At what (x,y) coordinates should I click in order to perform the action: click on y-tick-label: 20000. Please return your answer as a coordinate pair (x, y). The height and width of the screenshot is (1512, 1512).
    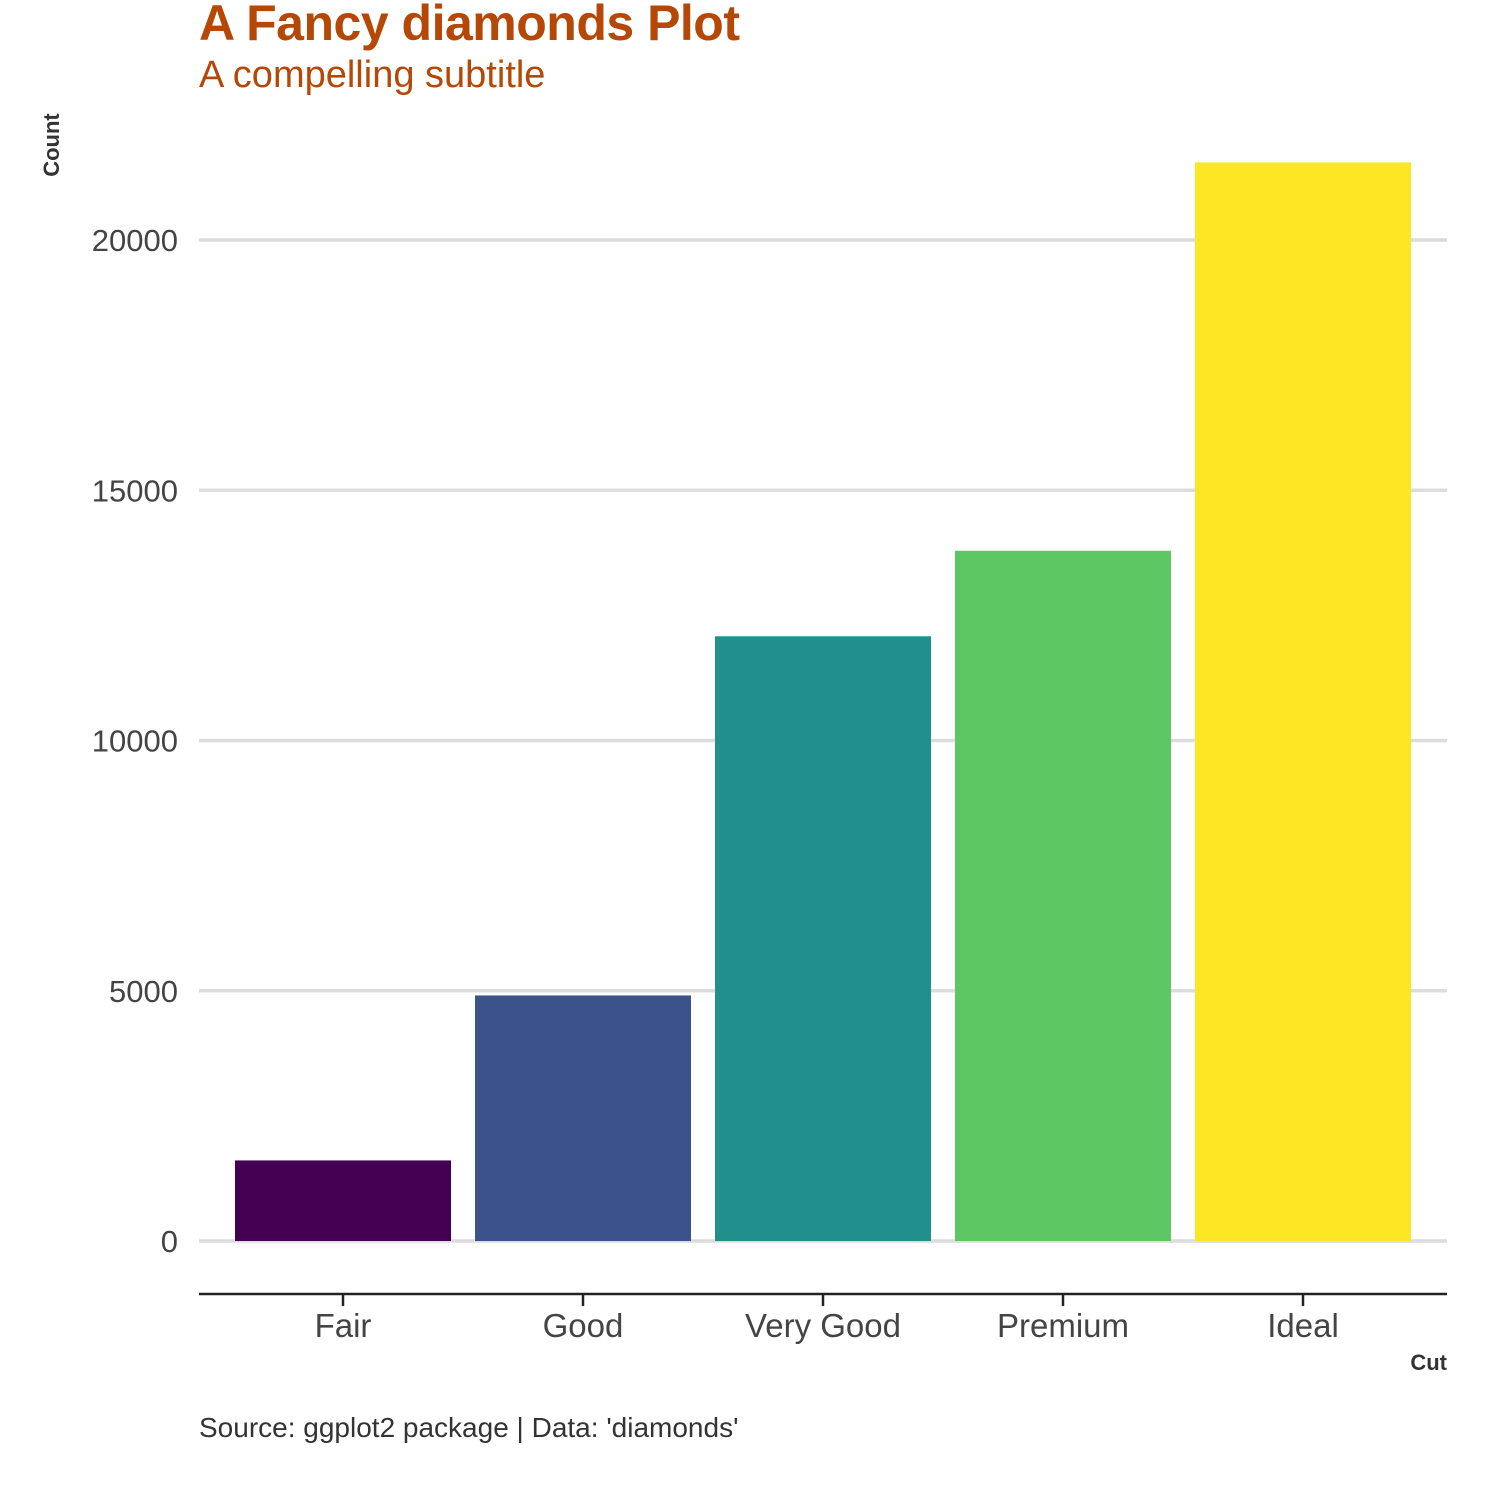
    Looking at the image, I should click on (135, 240).